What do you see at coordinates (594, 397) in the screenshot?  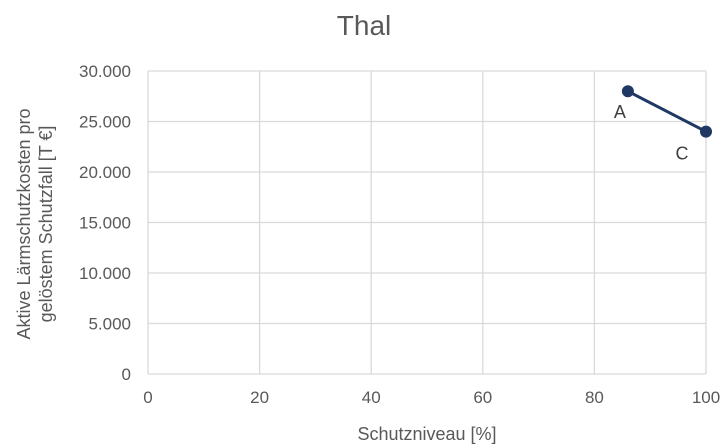 I see `x-tick-label: 80` at bounding box center [594, 397].